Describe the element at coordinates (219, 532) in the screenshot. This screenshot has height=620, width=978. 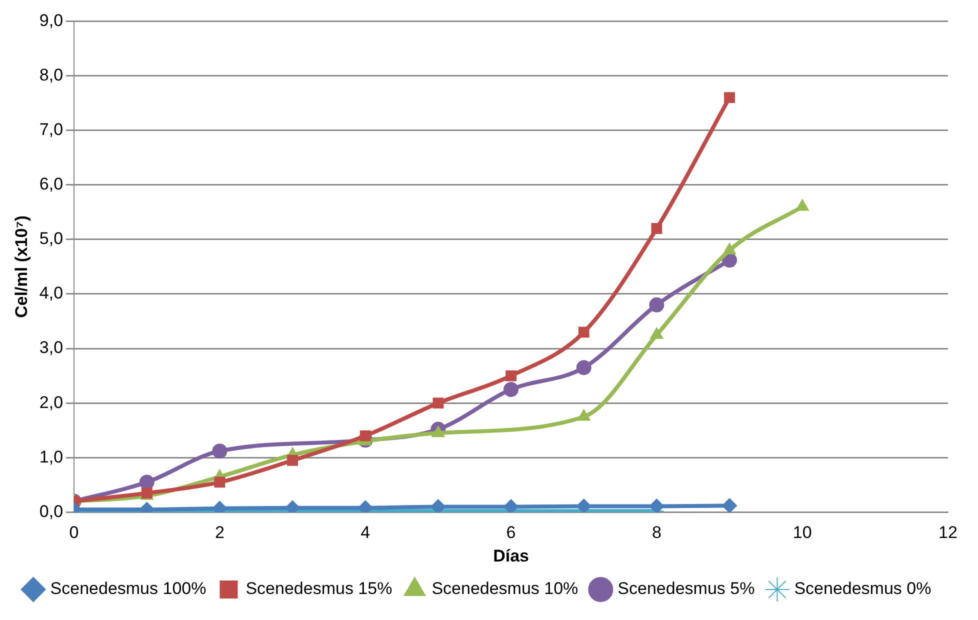
I see `x-tick-label: 2` at that location.